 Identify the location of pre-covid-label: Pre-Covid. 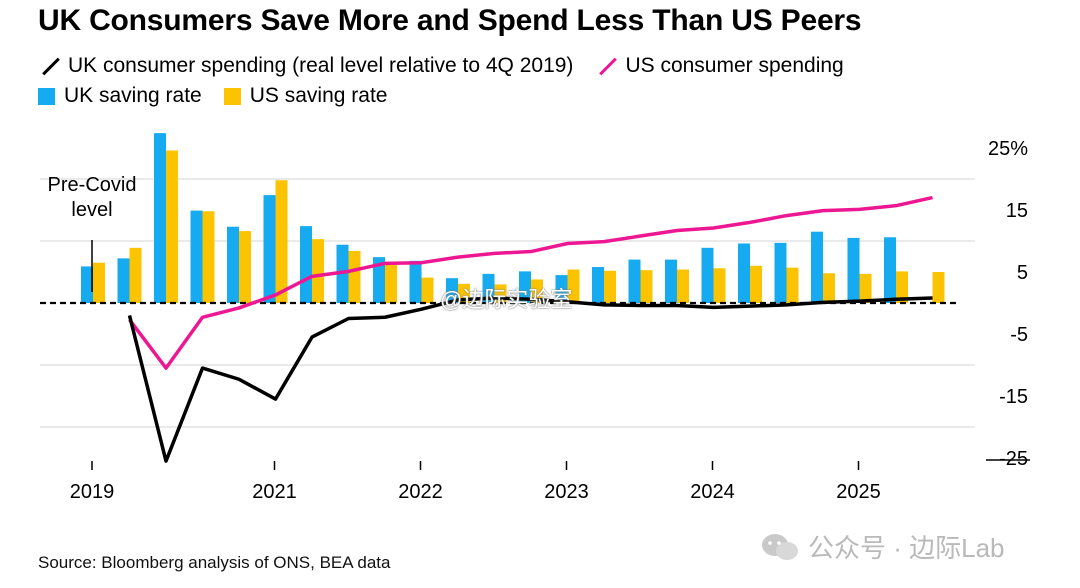
(92, 185).